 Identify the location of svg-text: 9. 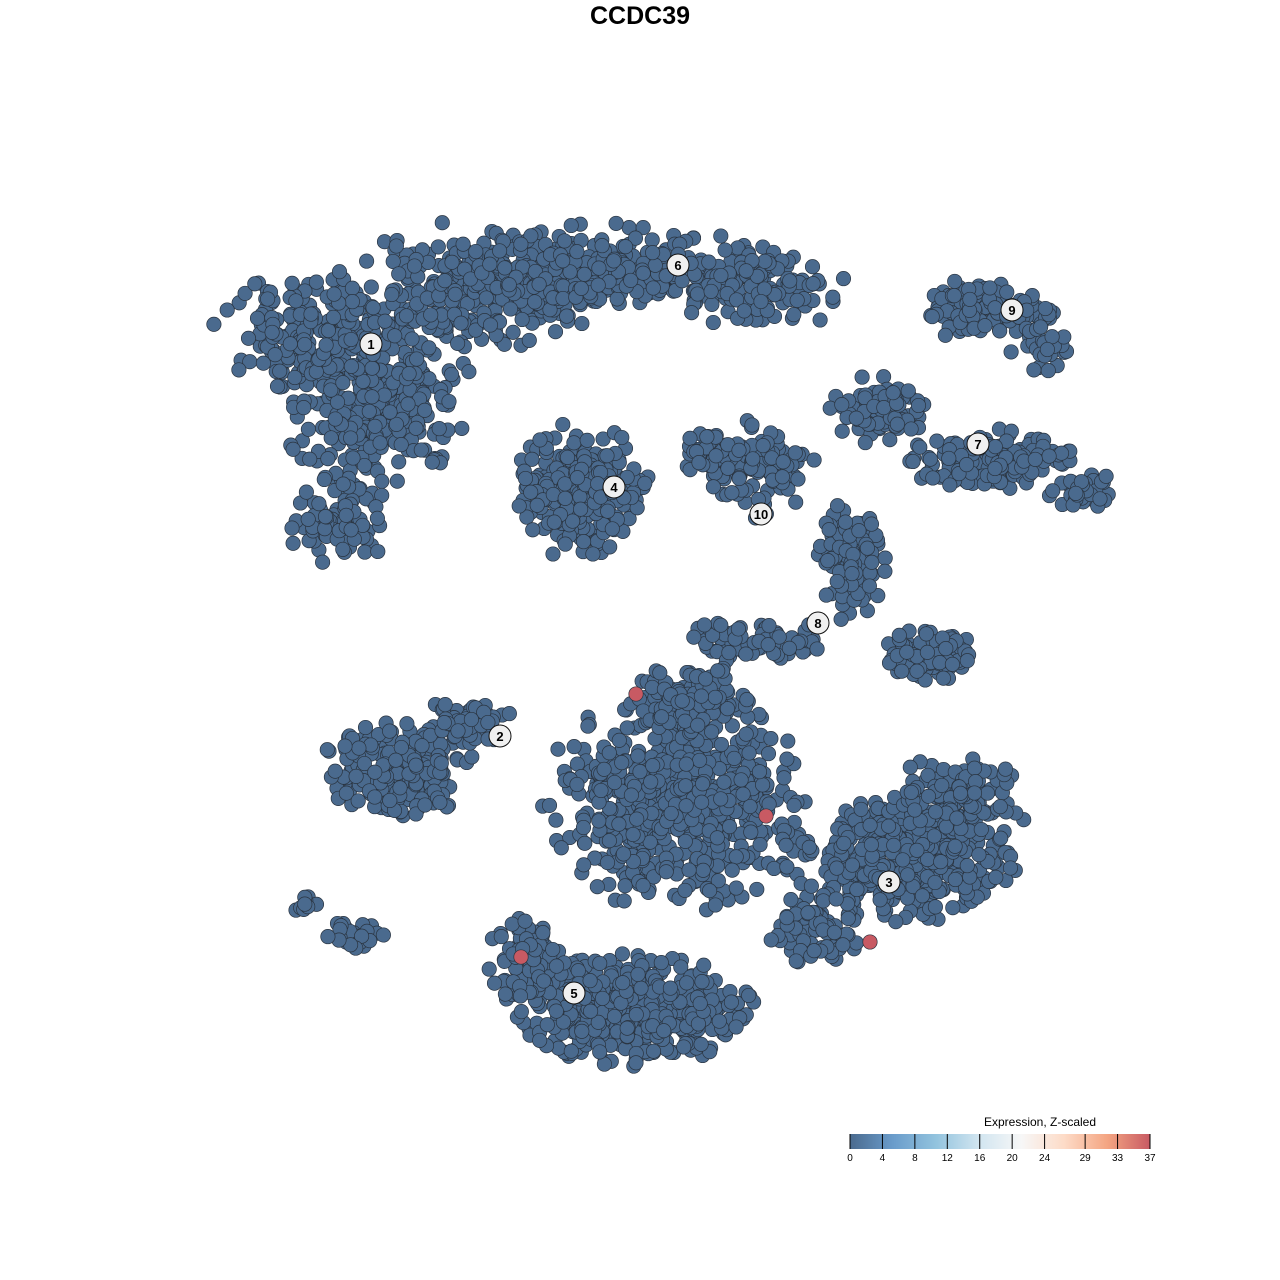
(1011, 310).